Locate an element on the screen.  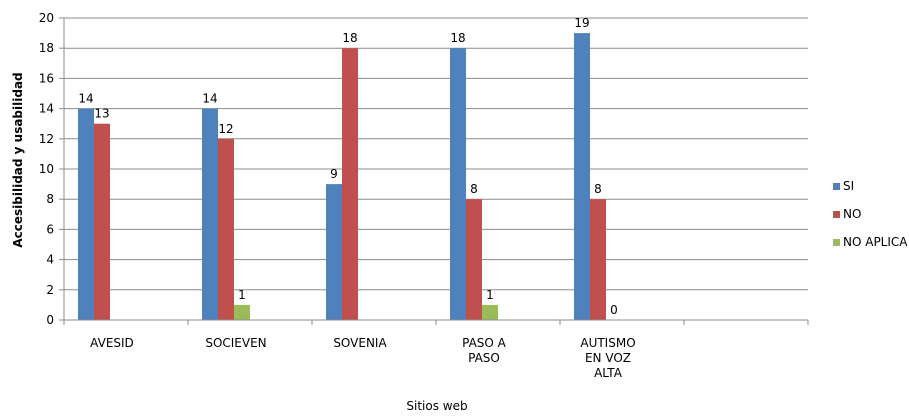
x-category-label: SOCIEVEN is located at coordinates (235, 343).